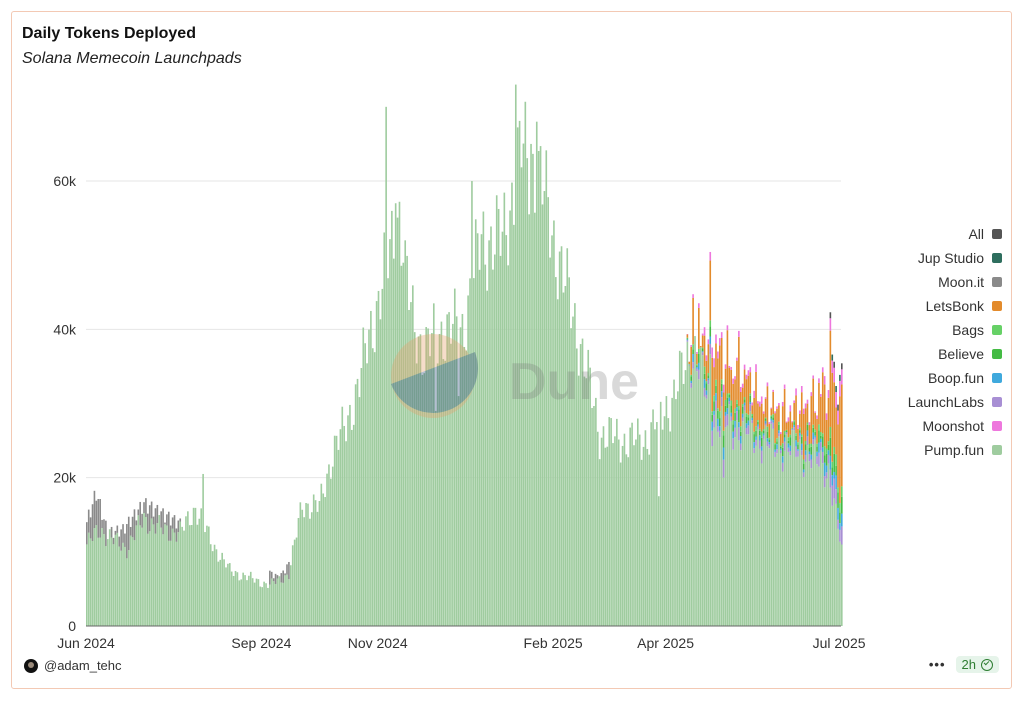  Describe the element at coordinates (947, 234) in the screenshot. I see `legend-item: All` at that location.